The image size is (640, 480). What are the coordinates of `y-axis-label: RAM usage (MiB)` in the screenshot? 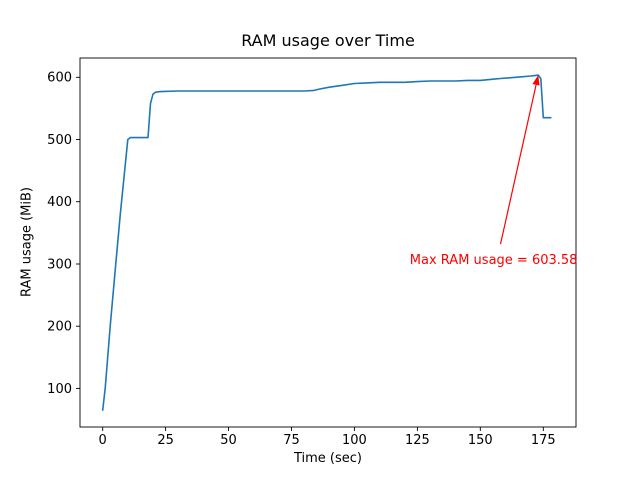 It's located at (27, 242).